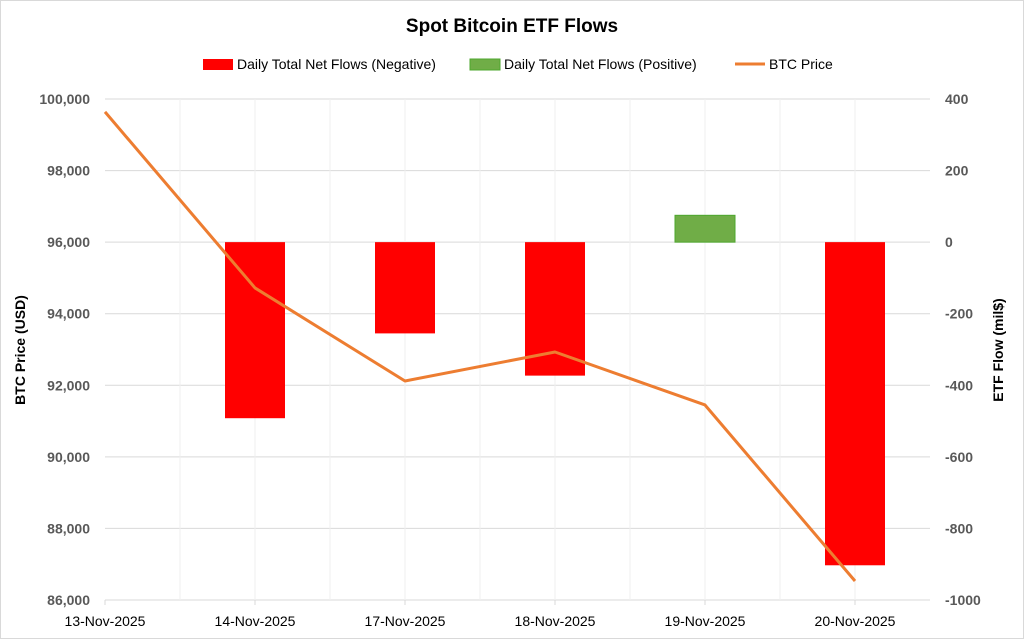  What do you see at coordinates (959, 528) in the screenshot?
I see `y-right-tick-label: -800` at bounding box center [959, 528].